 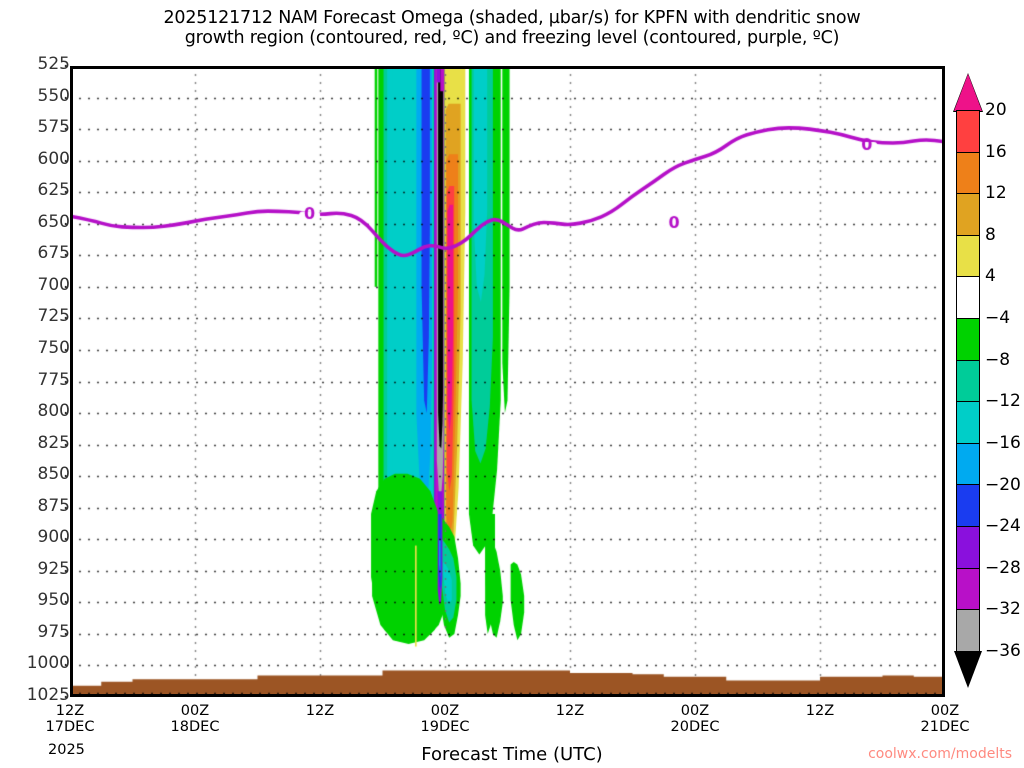 I want to click on colorbar-tick-label: −16, so click(x=1003, y=442).